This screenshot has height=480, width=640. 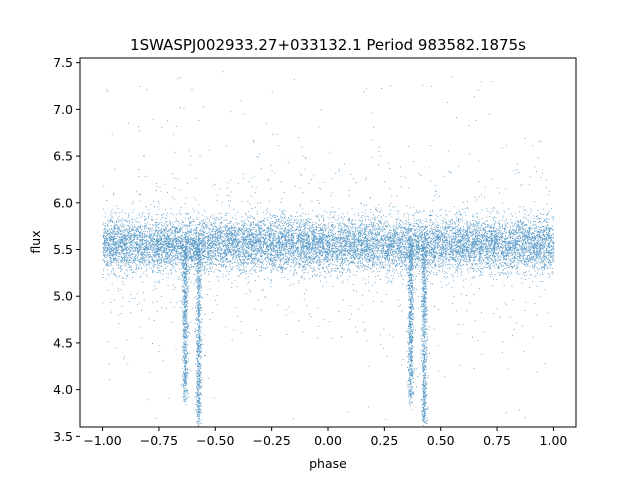 I want to click on x-tick-label: −0.75, so click(x=159, y=440).